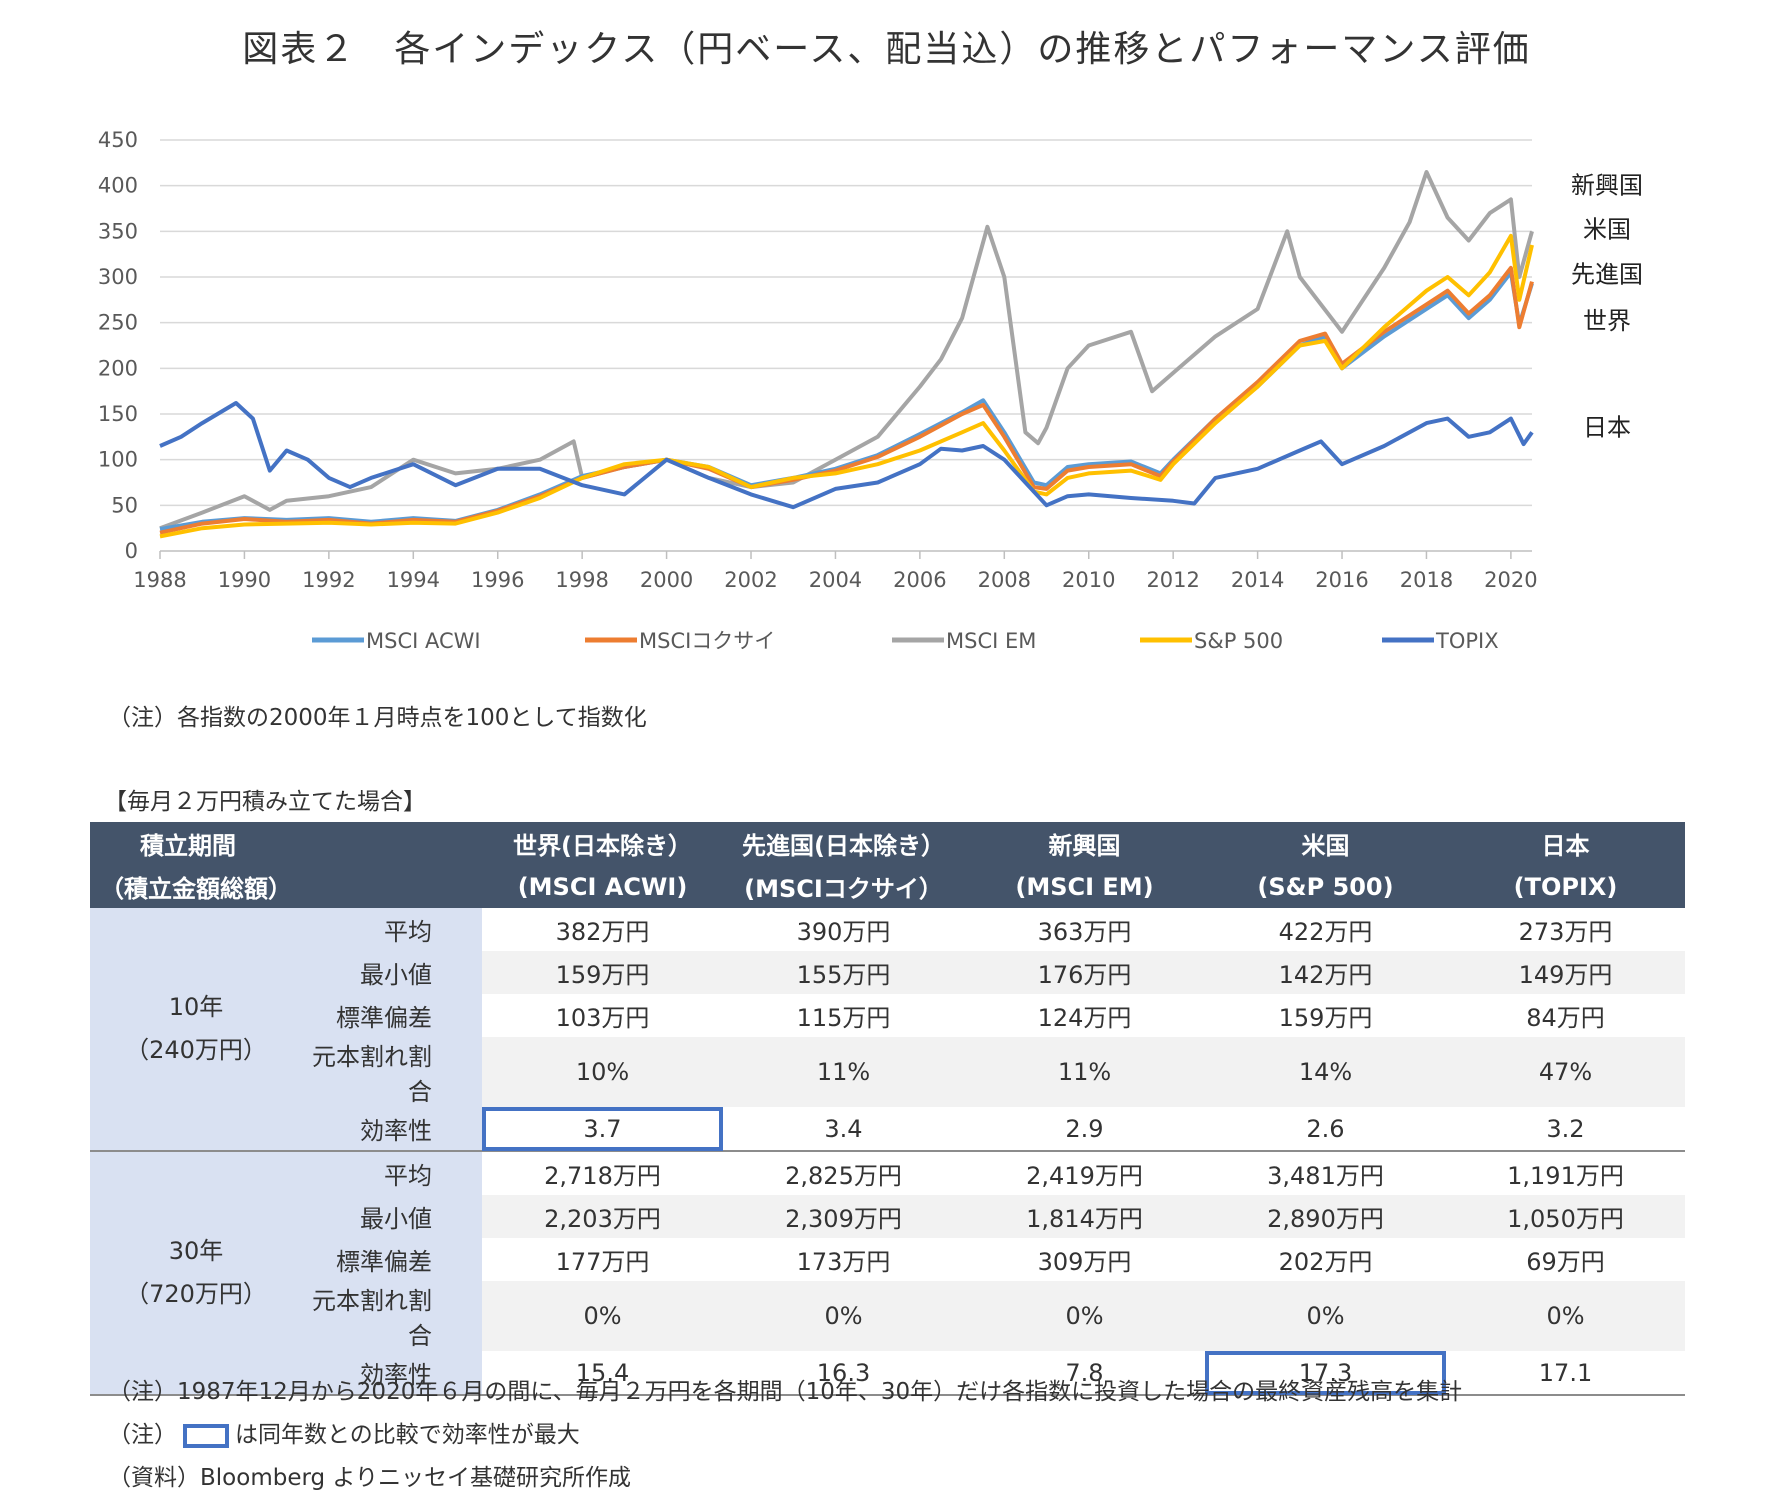  I want to click on legend-label: MSCIコクサイ, so click(707, 641).